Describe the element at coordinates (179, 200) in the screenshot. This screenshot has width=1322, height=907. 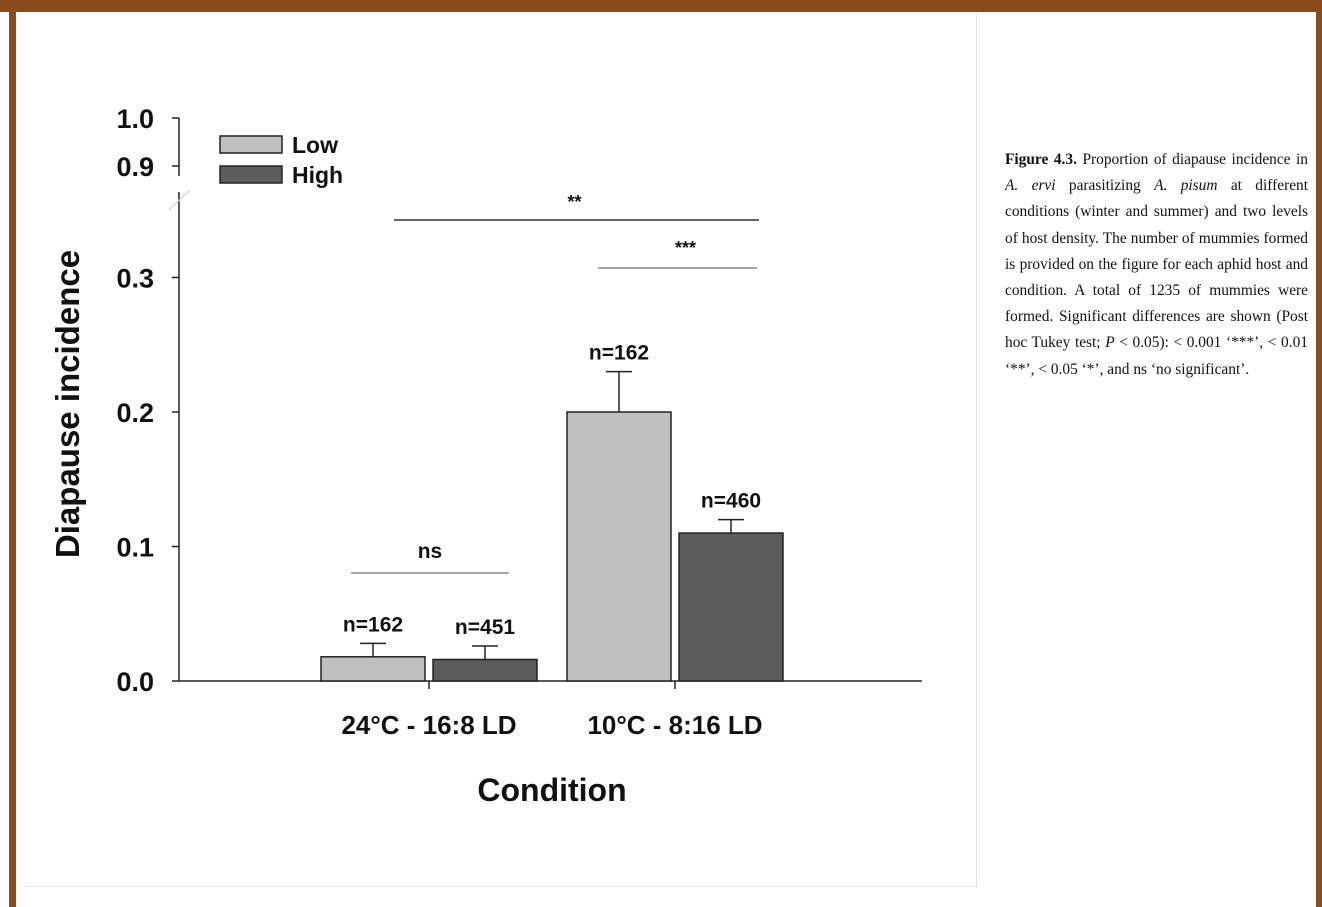
I see `axis-break-mark` at that location.